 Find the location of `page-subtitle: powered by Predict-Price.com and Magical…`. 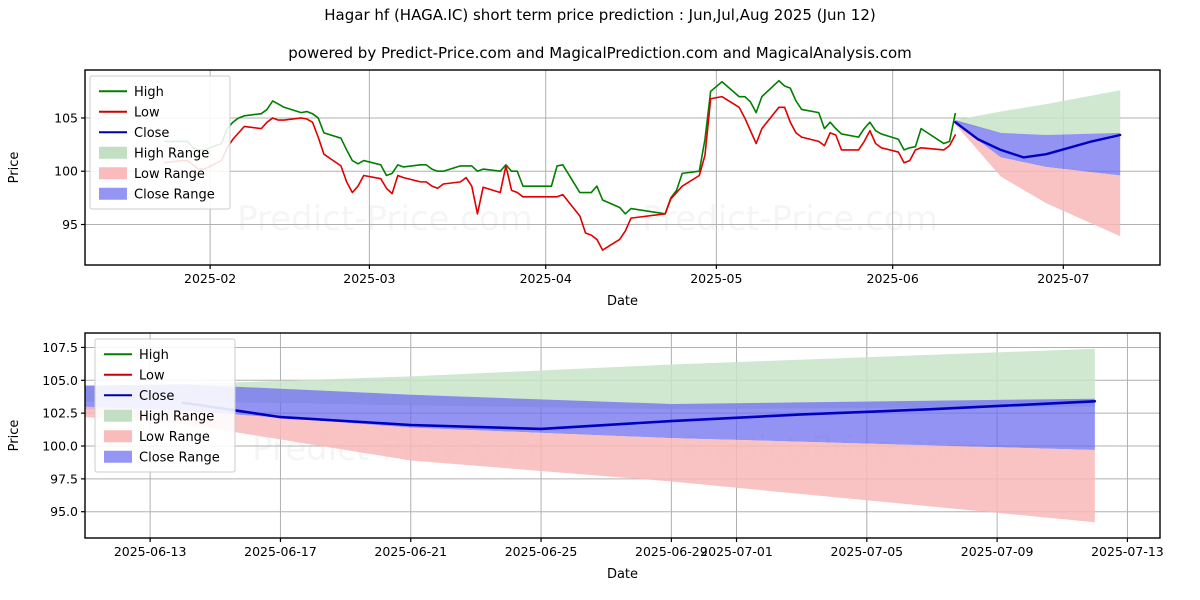

page-subtitle: powered by Predict-Price.com and Magical… is located at coordinates (600, 53).